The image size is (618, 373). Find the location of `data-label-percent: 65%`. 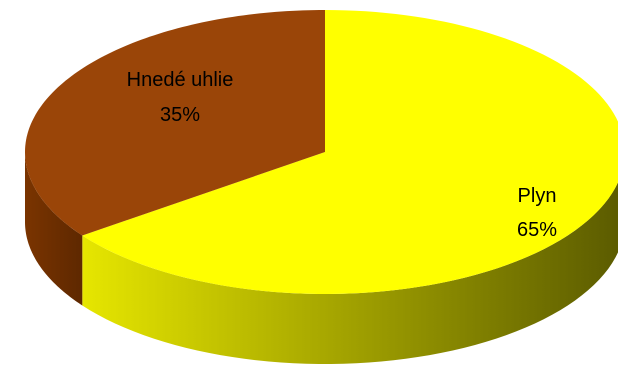

data-label-percent: 65% is located at coordinates (537, 230).